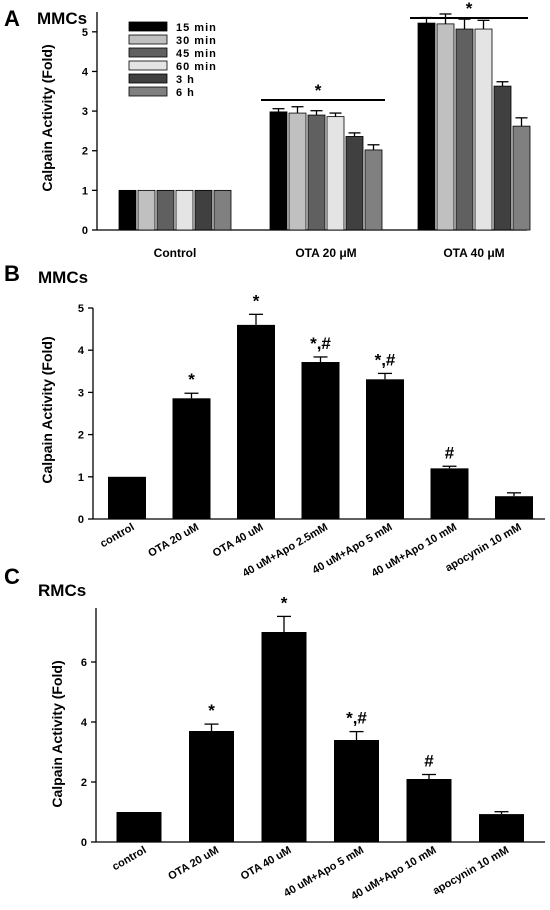 The height and width of the screenshot is (910, 550). I want to click on panel-a-y-tick-label: 1, so click(85, 191).